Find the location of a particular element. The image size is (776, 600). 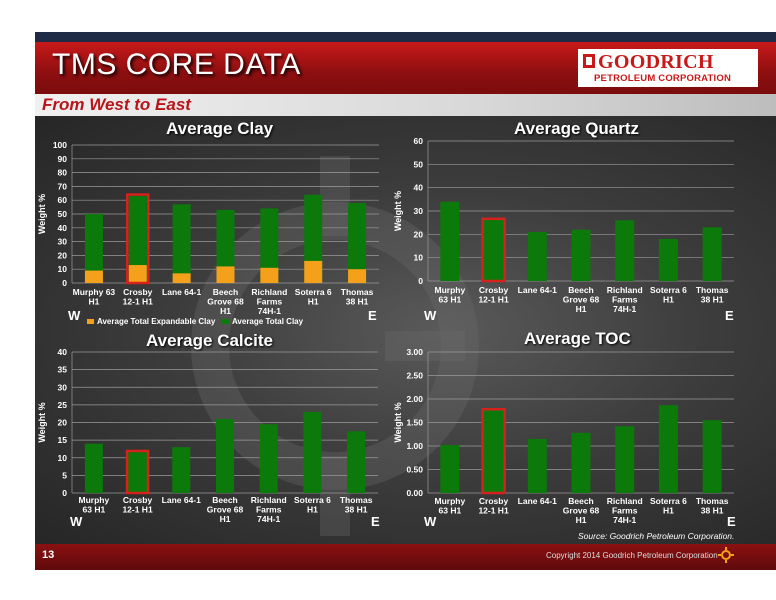

toc-category-label: H1 is located at coordinates (581, 520).